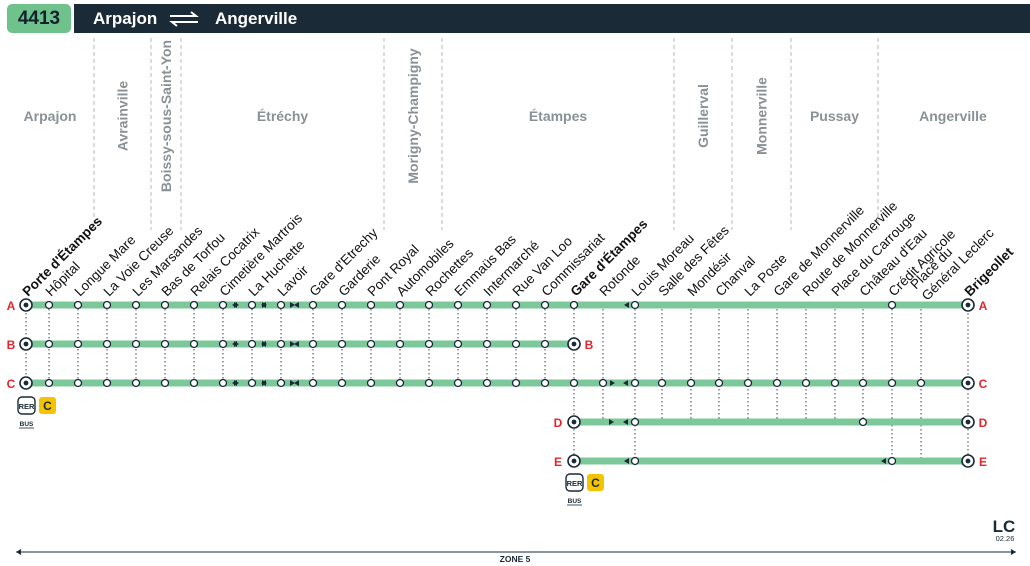 The width and height of the screenshot is (1030, 566). I want to click on branch-label-right: D, so click(983, 423).